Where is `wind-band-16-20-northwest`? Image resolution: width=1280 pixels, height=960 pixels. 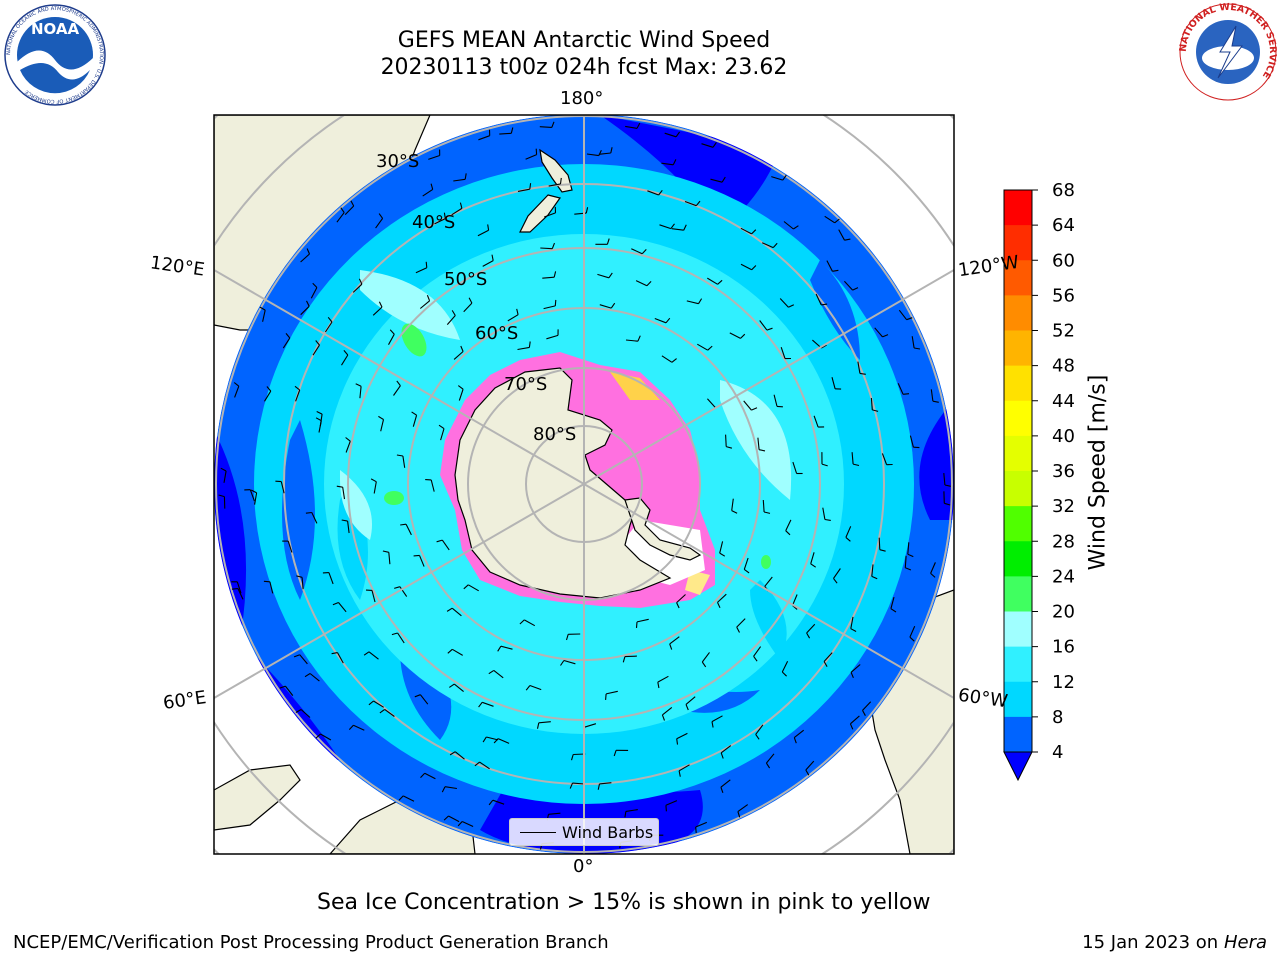
wind-band-16-20-northwest is located at coordinates (410, 305).